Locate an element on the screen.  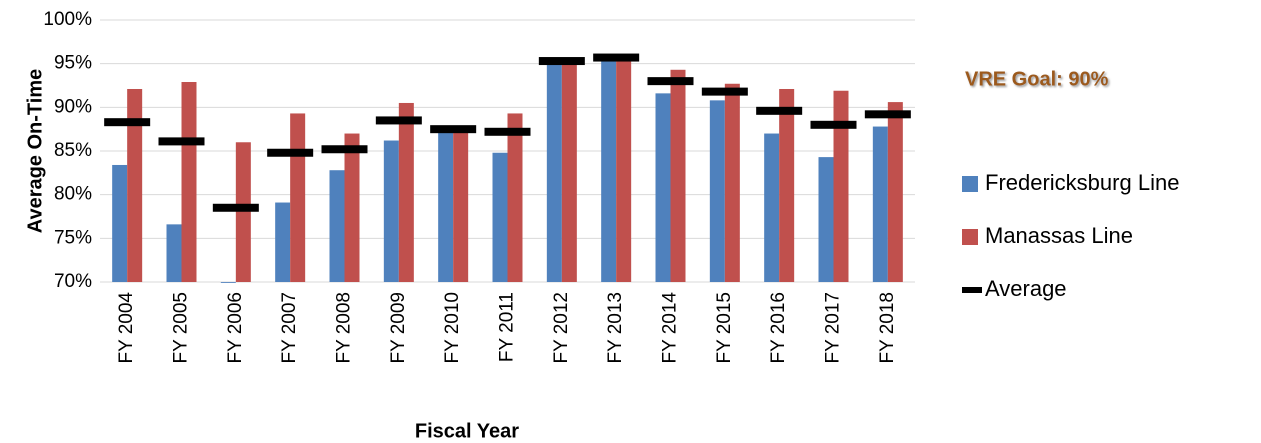
y-tick-label: 95% is located at coordinates (73, 63).